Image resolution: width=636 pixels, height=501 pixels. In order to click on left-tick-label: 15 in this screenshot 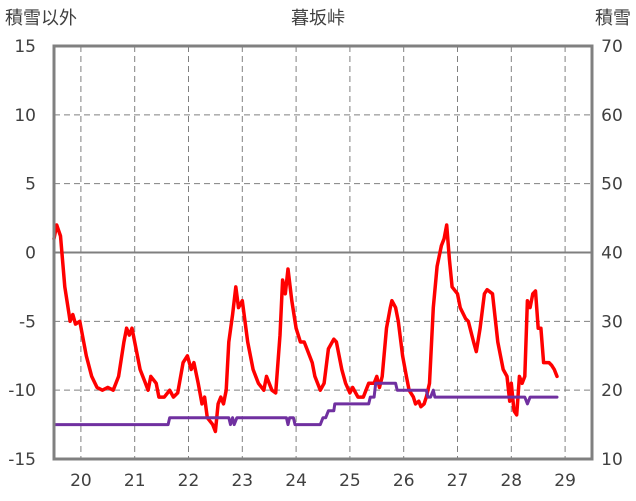, I will do `click(25, 47)`.